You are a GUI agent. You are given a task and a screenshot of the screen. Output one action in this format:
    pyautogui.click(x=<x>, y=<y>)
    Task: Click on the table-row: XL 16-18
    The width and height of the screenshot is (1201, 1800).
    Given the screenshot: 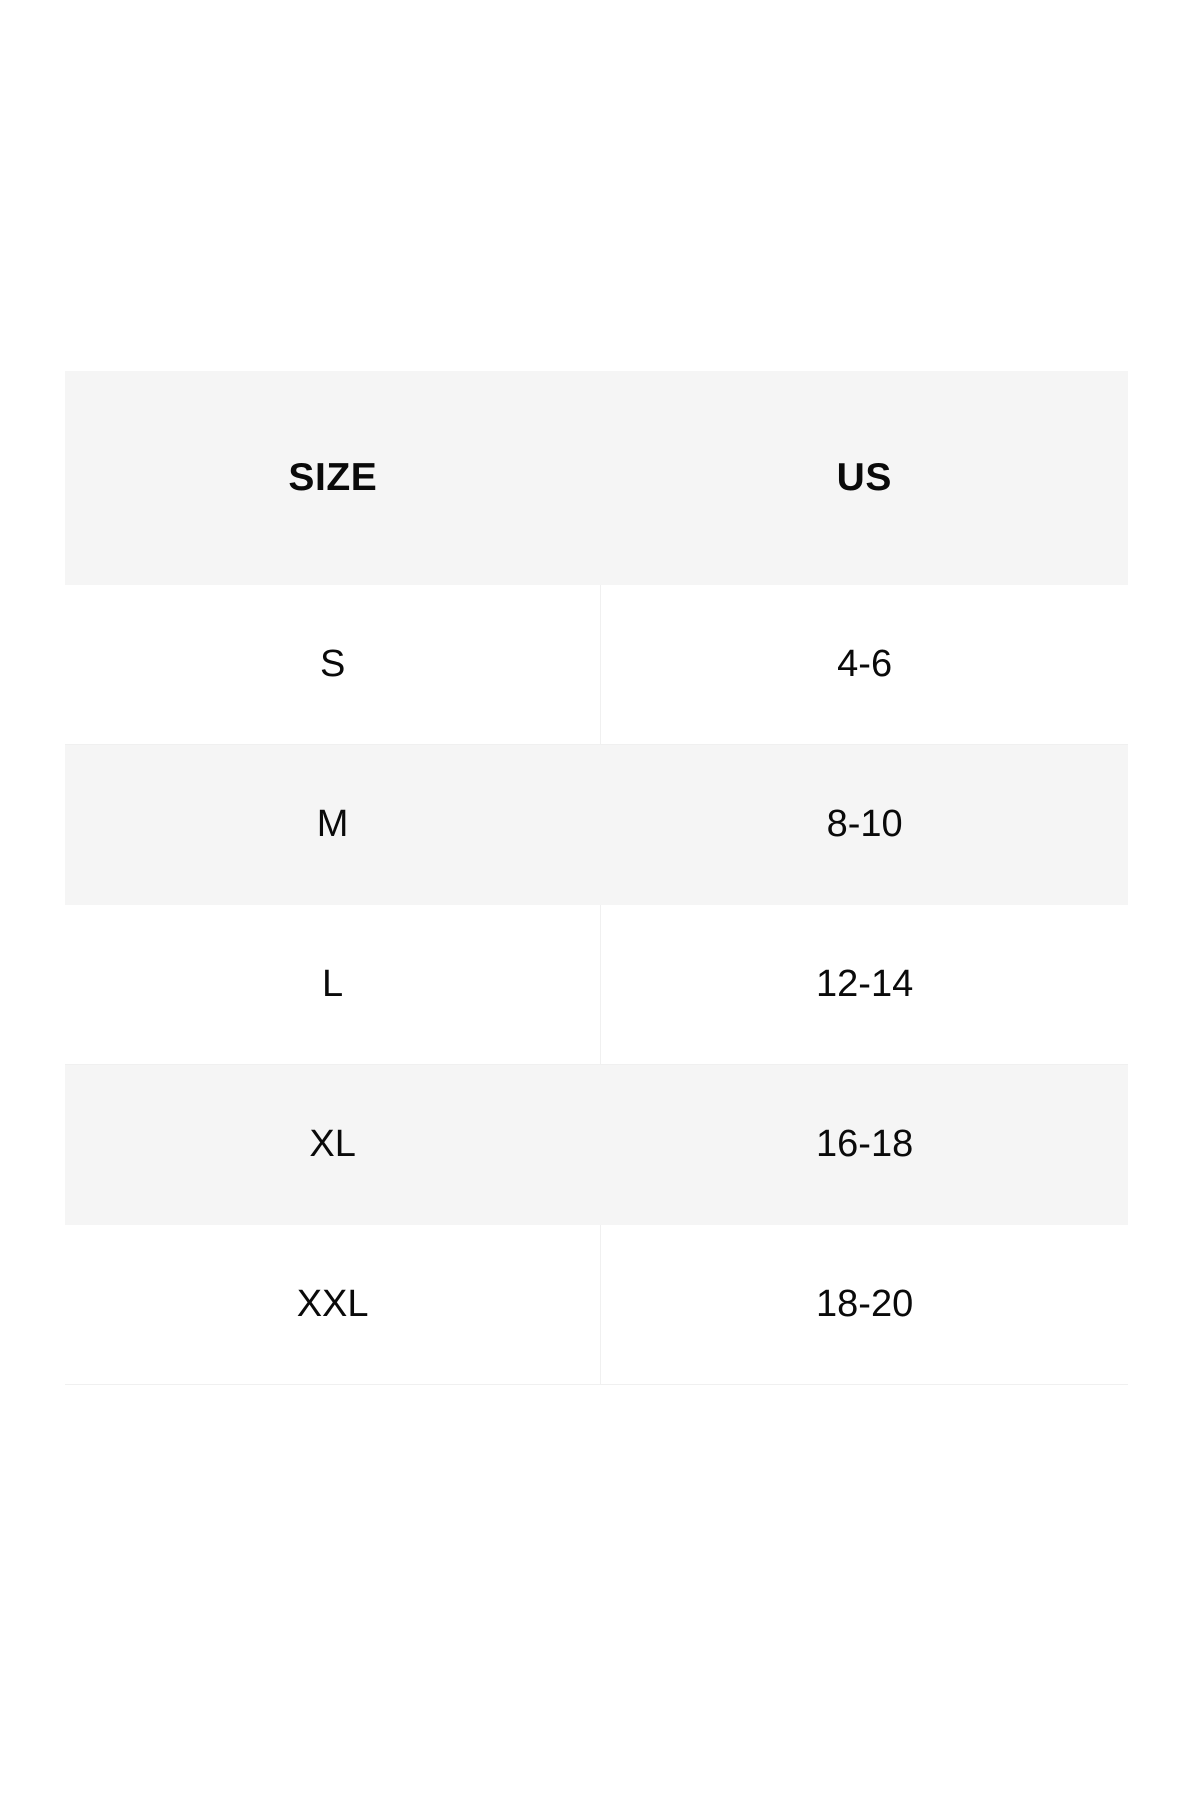 What is the action you would take?
    pyautogui.click(x=596, y=1144)
    